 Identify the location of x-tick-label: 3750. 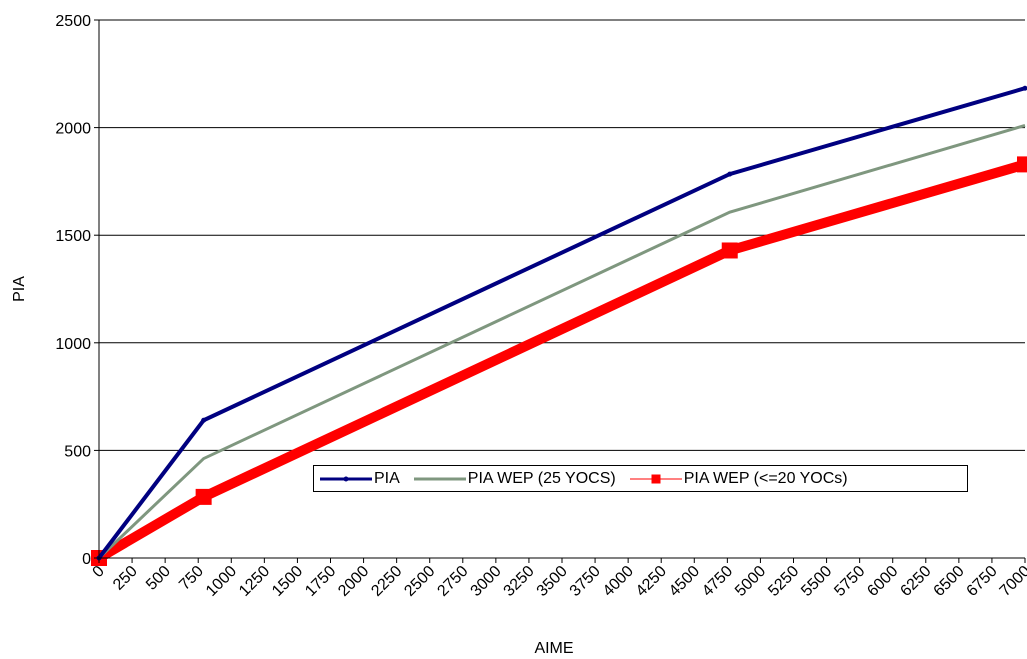
(585, 581).